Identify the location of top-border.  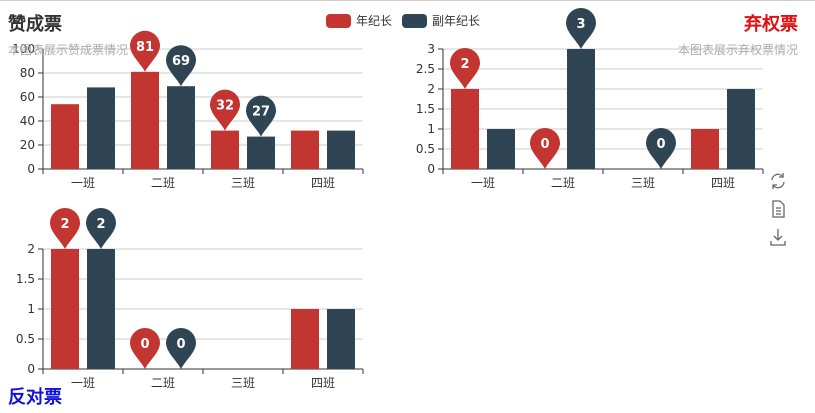
(407, 0).